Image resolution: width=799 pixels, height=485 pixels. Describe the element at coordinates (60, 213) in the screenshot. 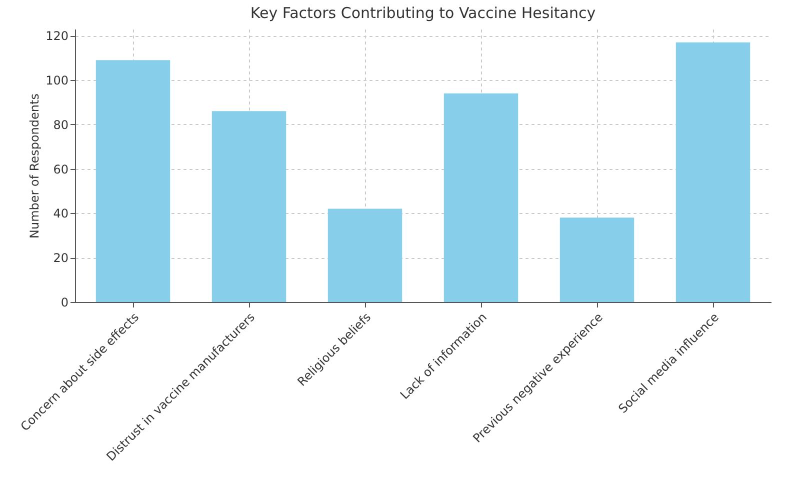

I see `y-tick-label: 40` at that location.